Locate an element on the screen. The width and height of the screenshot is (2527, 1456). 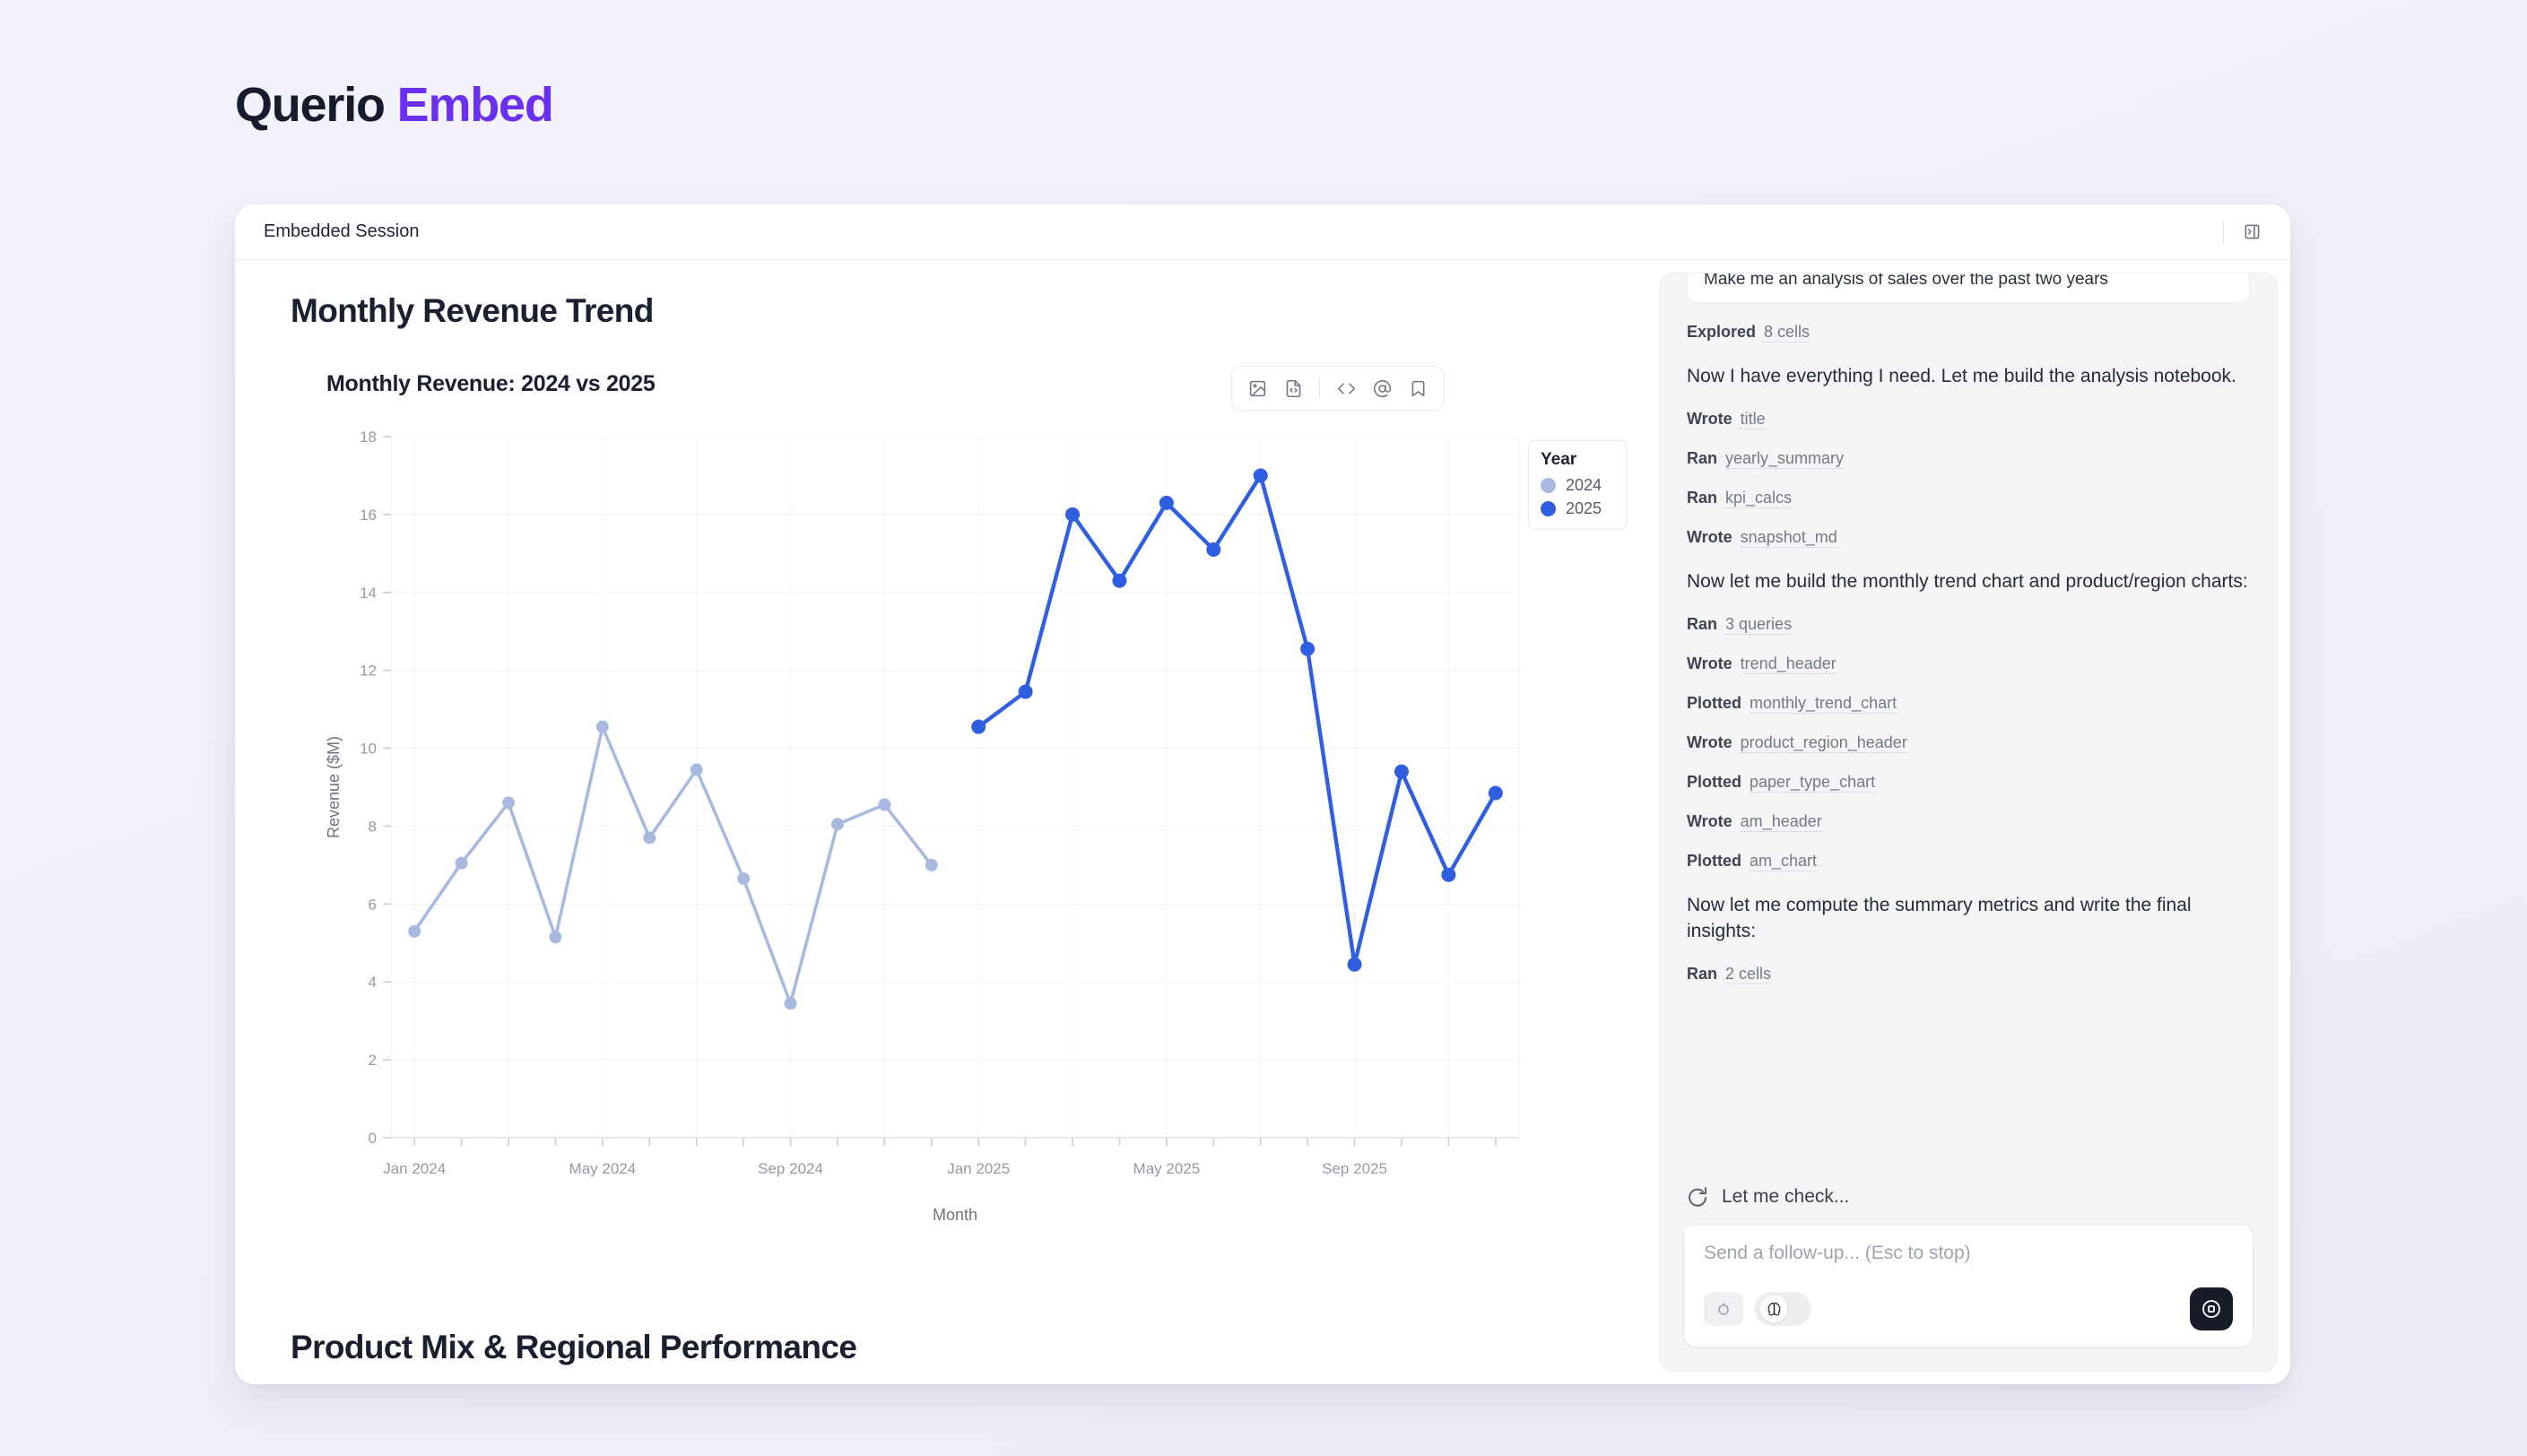
legend-item-2025: 2025 is located at coordinates (1577, 508).